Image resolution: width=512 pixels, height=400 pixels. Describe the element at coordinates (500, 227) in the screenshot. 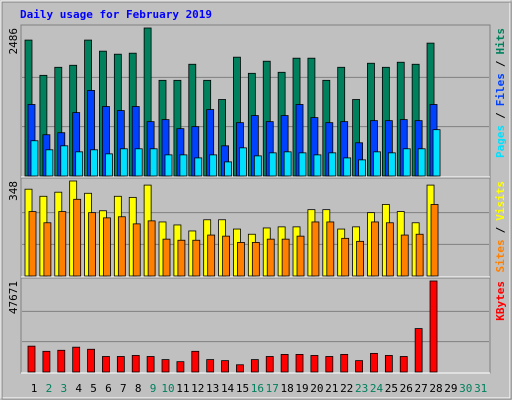

I see `legend: Sites / Visits` at that location.